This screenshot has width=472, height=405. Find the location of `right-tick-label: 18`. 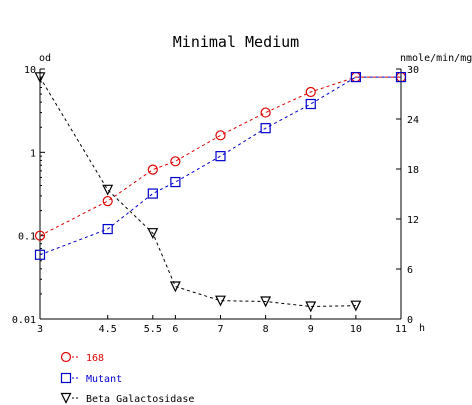

right-tick-label: 18 is located at coordinates (413, 170).